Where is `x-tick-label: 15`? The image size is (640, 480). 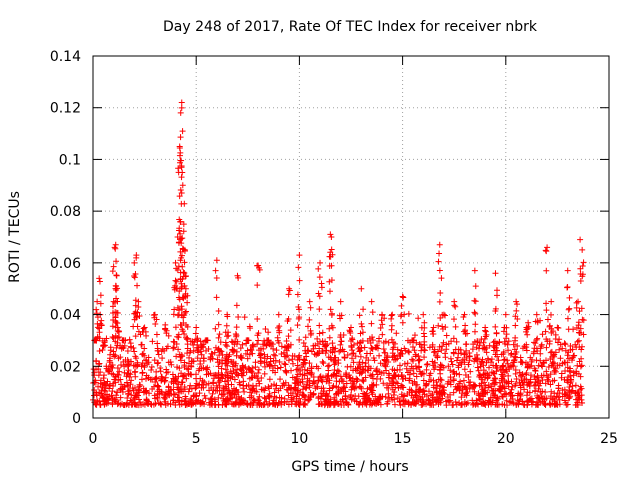 x-tick-label: 15 is located at coordinates (403, 439).